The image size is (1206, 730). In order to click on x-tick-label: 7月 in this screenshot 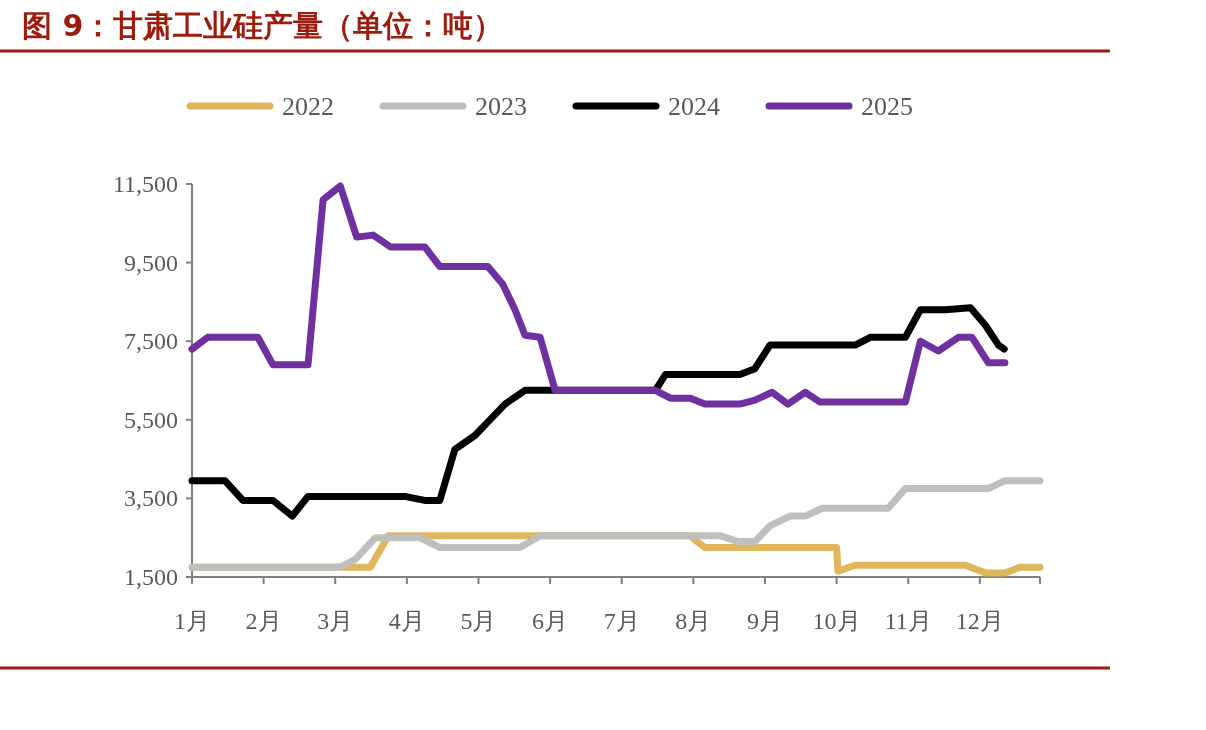, I will do `click(621, 621)`.